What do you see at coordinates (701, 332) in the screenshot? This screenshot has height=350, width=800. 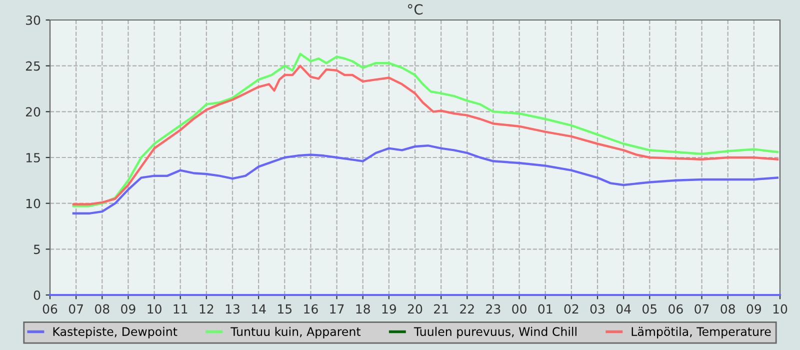 I see `legend-label: Lämpötila, Temperature` at bounding box center [701, 332].